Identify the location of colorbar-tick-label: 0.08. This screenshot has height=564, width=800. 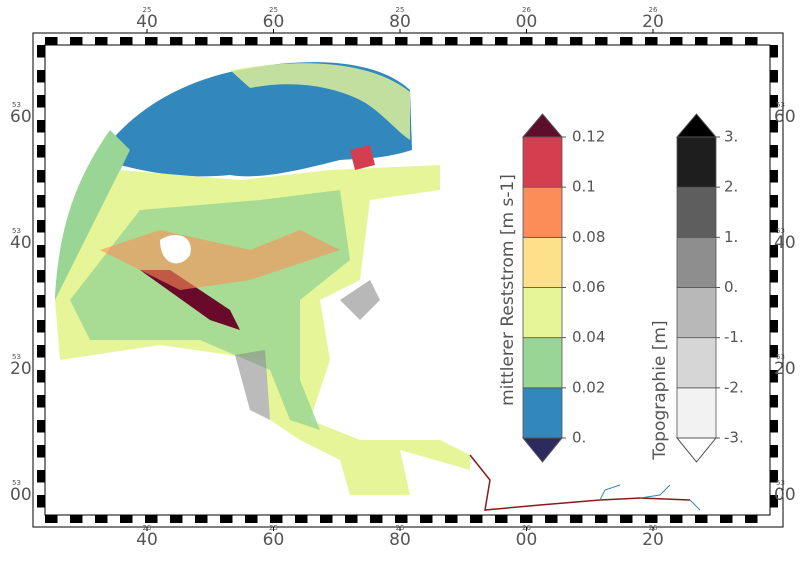
(588, 237).